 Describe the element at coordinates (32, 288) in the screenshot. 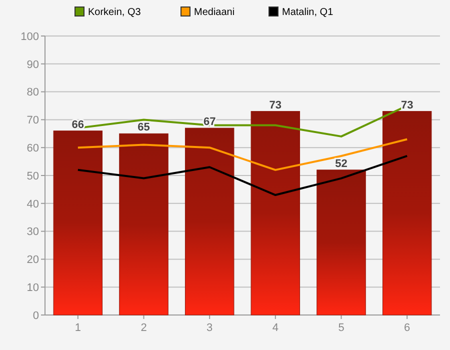

I see `y-tick-label: 10` at that location.